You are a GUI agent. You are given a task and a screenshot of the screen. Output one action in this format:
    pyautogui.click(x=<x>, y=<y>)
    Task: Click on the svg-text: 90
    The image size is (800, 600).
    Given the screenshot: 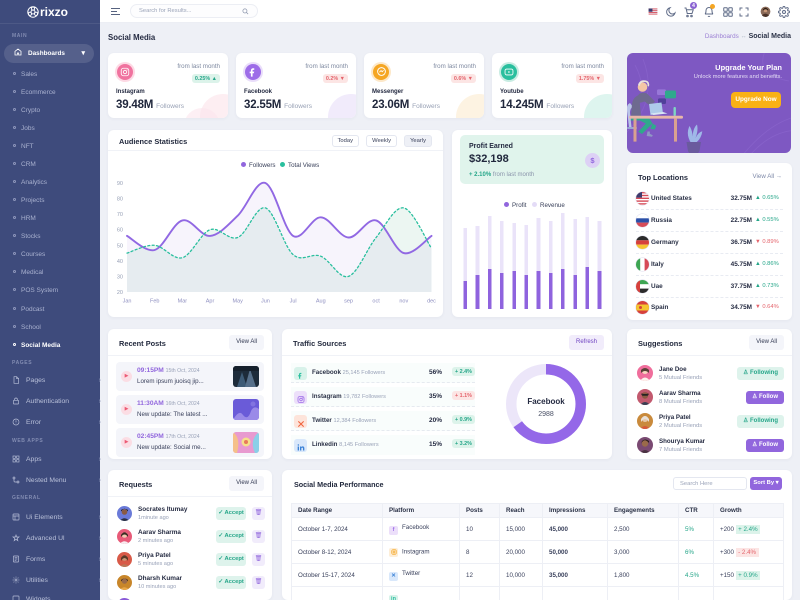 What is the action you would take?
    pyautogui.click(x=120, y=184)
    